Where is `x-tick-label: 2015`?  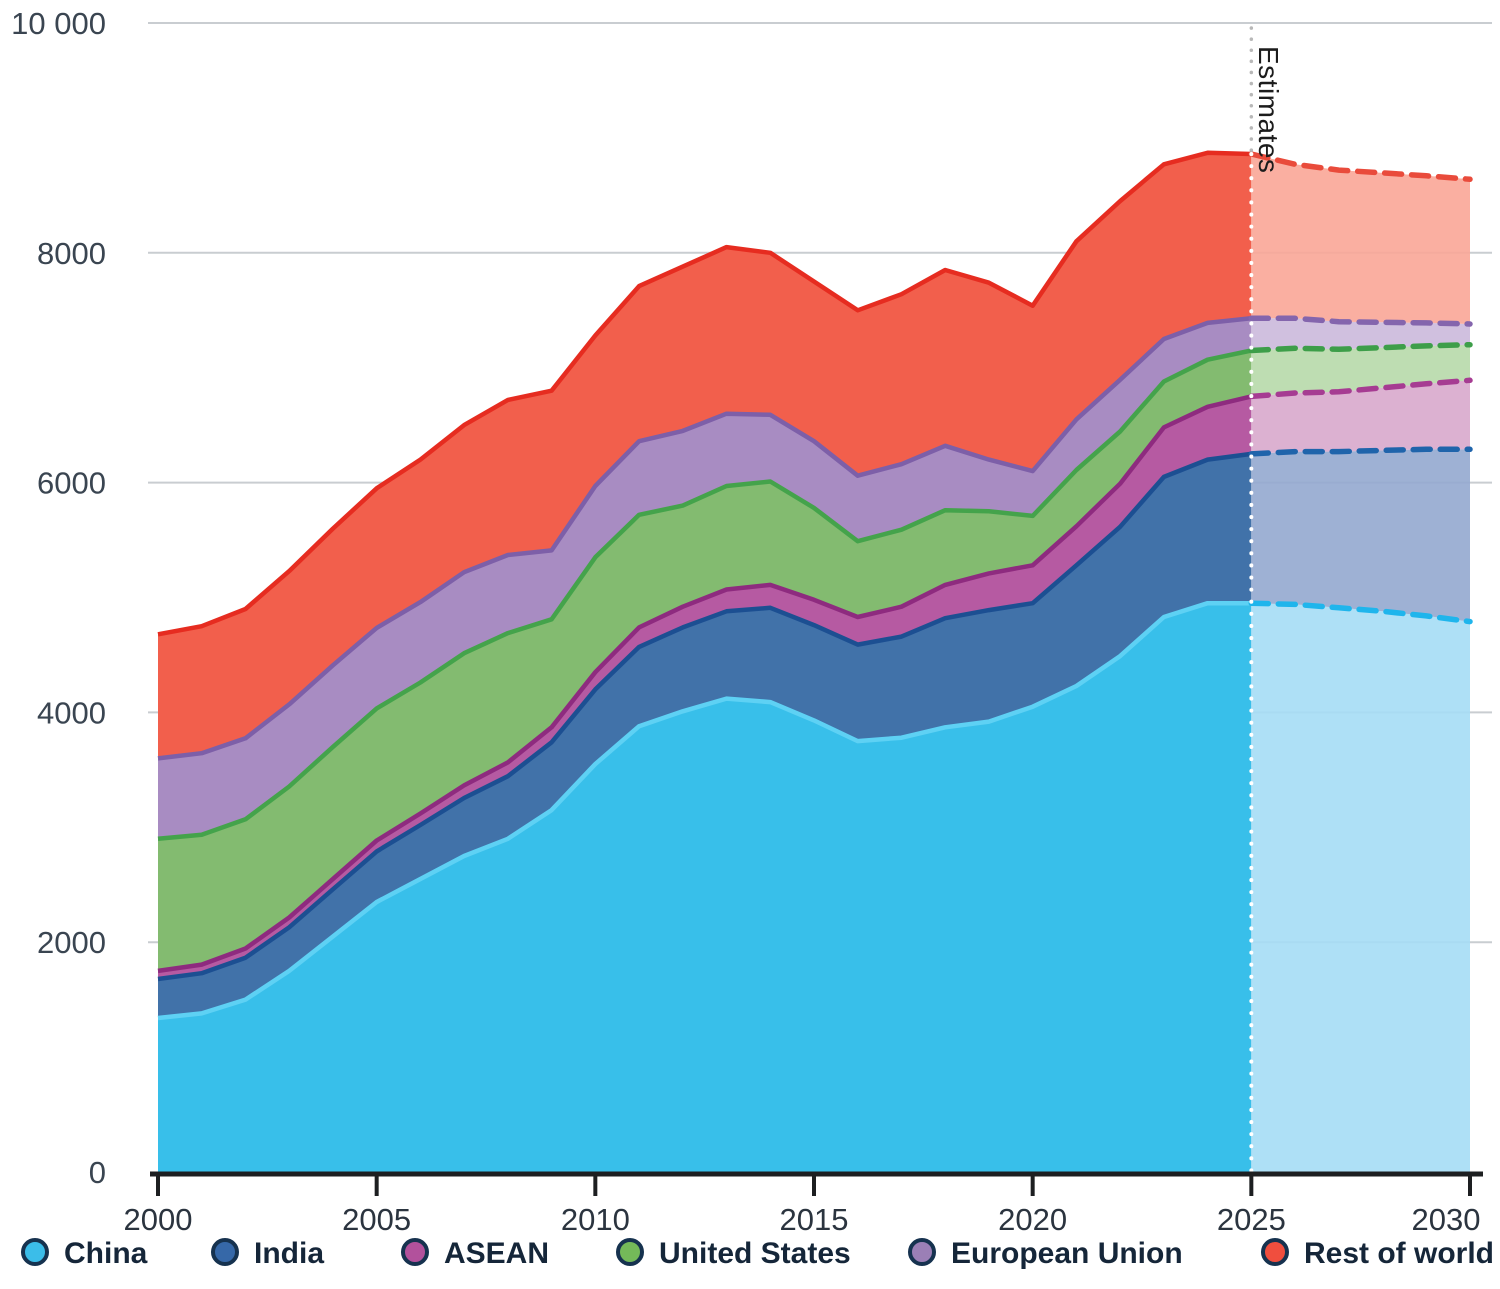 x-tick-label: 2015 is located at coordinates (814, 1219).